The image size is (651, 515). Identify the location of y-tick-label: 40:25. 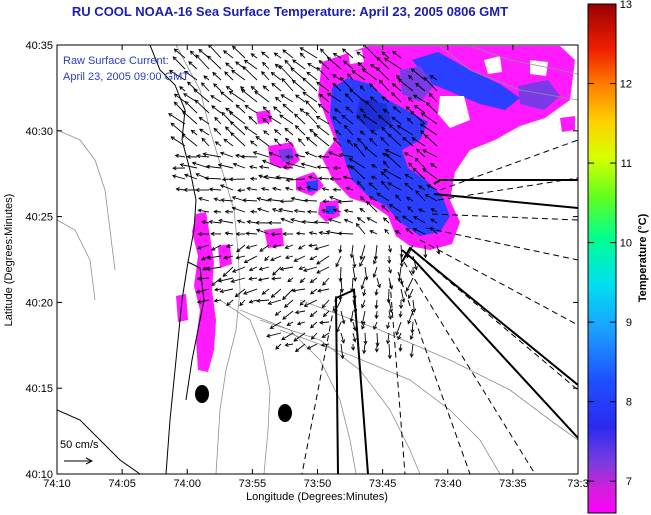
(39, 218).